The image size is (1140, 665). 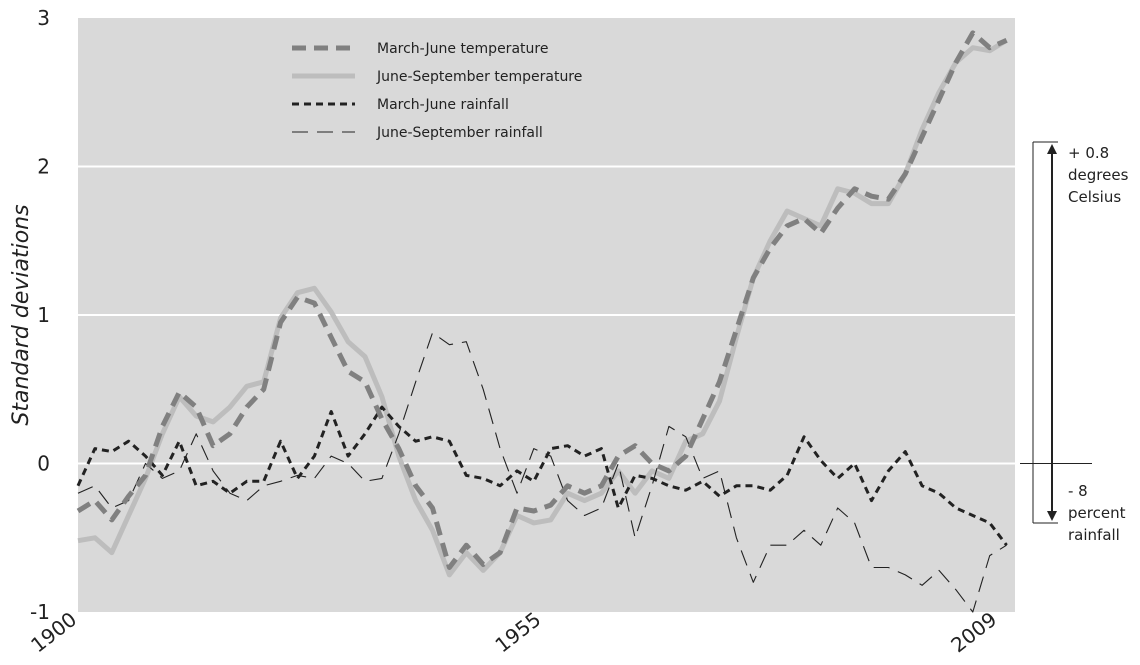 What do you see at coordinates (21, 314) in the screenshot?
I see `y-axis-label: Standard deviations` at bounding box center [21, 314].